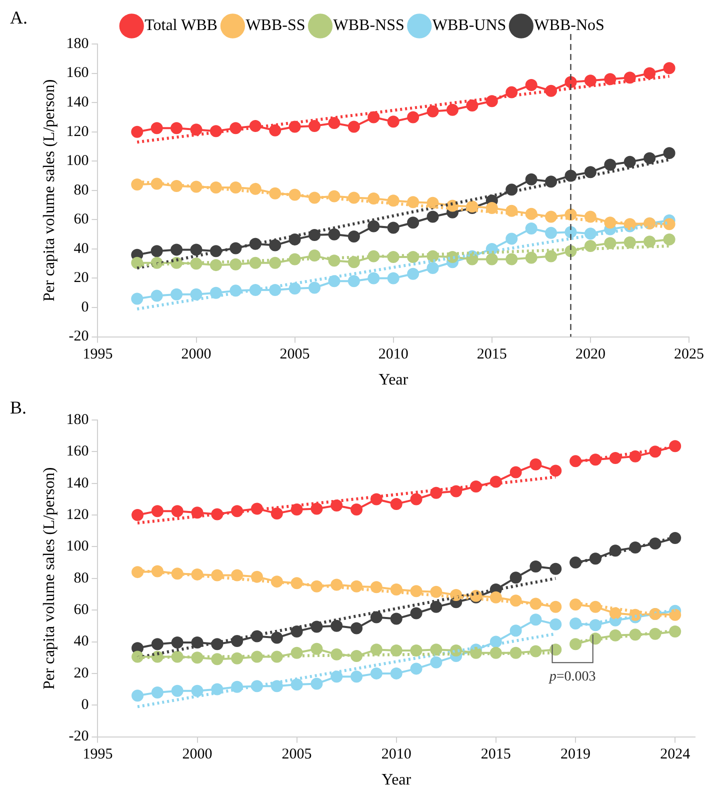  I want to click on y-tick-label: 60, so click(81, 220).